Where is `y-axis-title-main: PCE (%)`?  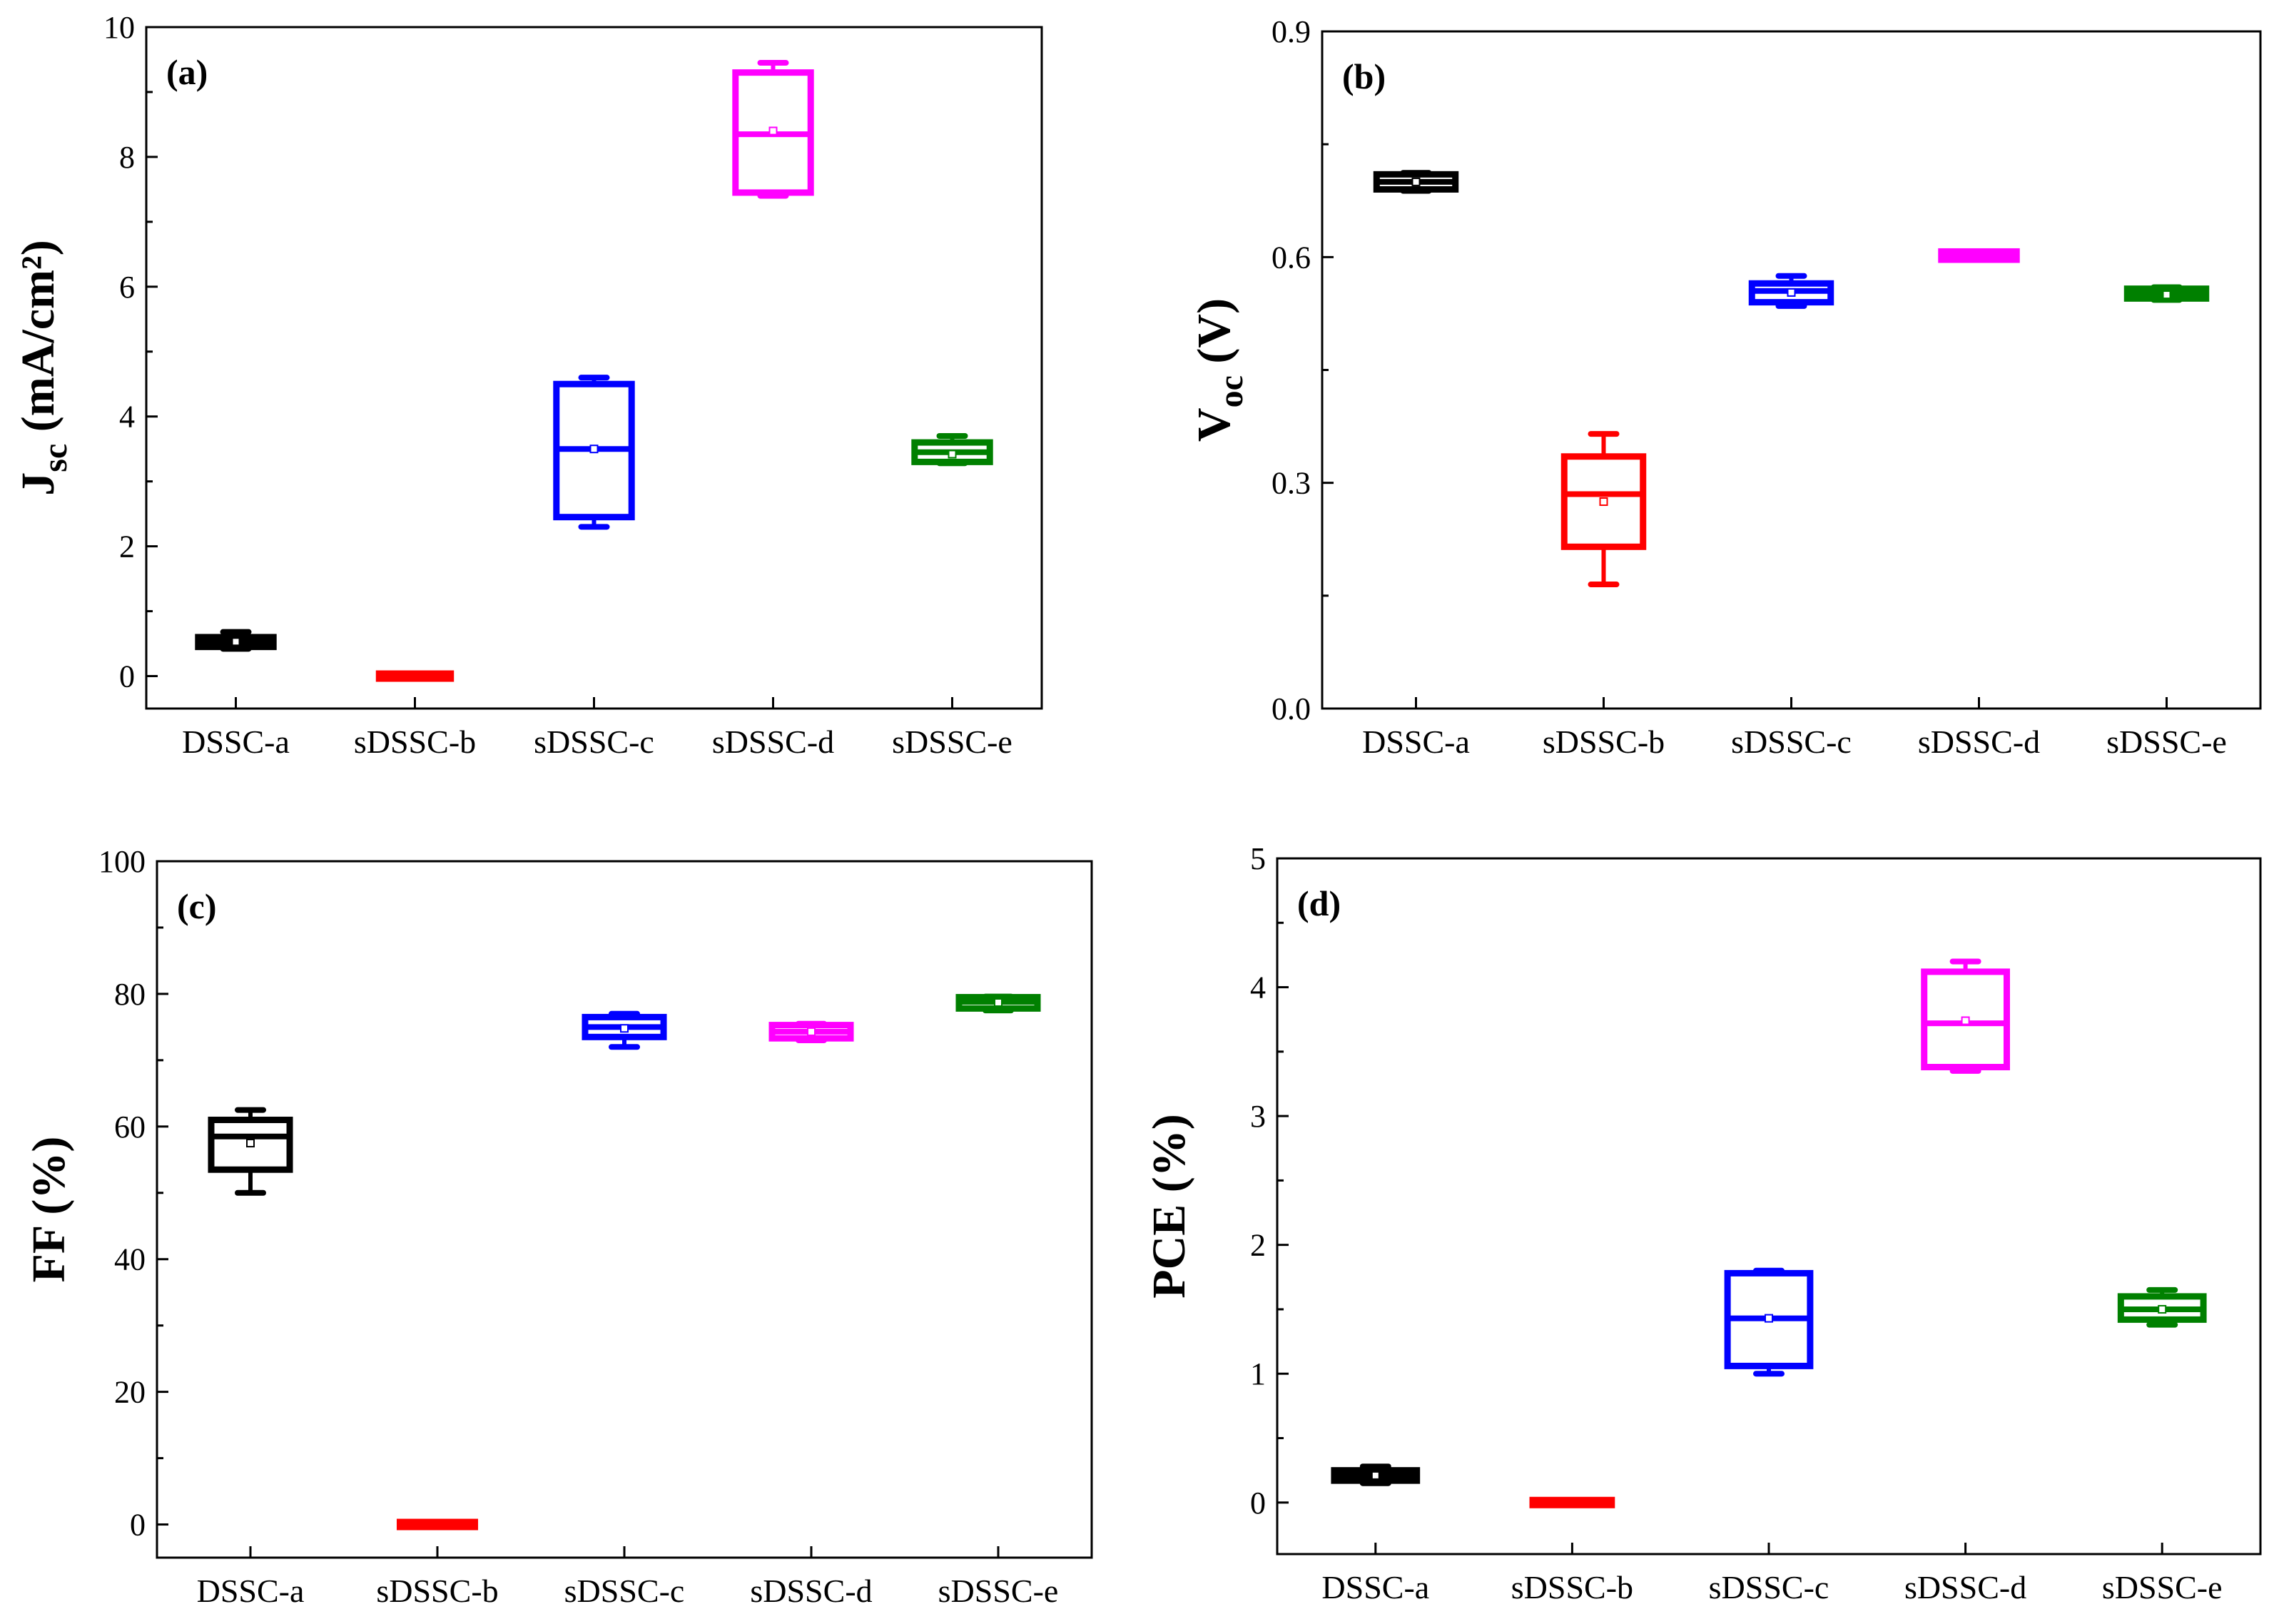
y-axis-title-main: PCE (%) is located at coordinates (1169, 1206).